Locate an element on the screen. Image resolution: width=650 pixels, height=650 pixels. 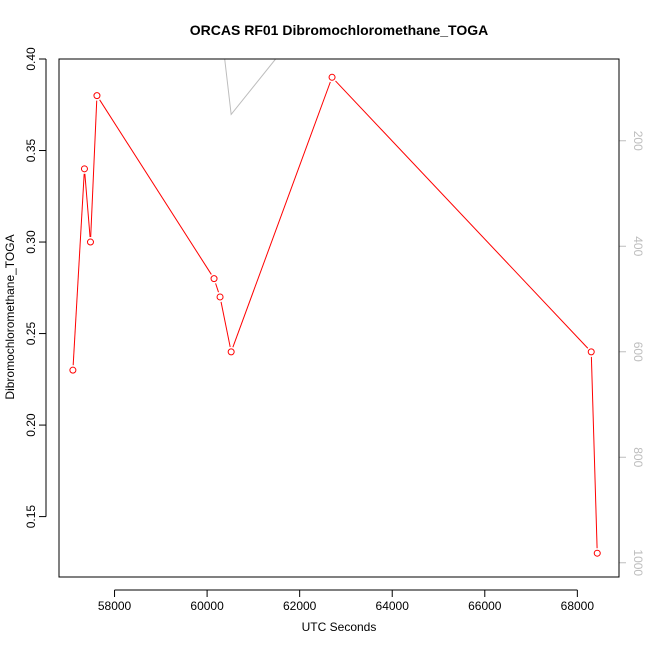
y-tick-label: 0.25 is located at coordinates (31, 334).